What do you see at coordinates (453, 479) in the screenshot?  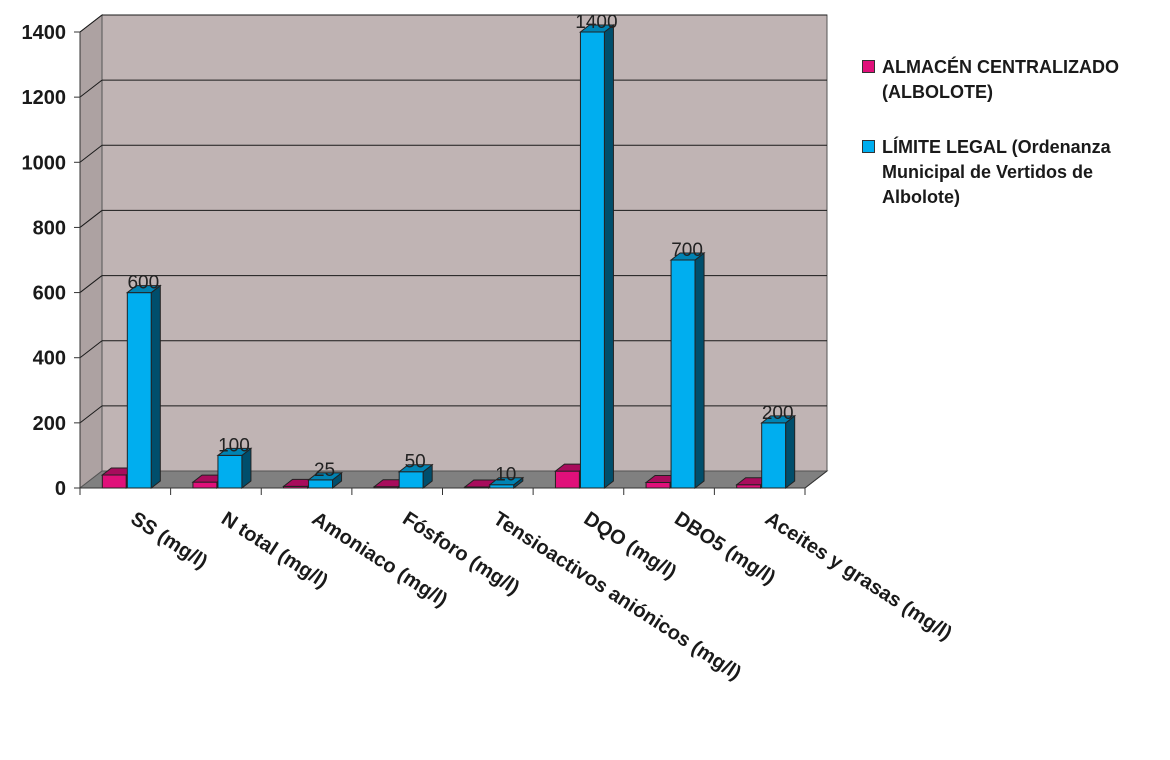 I see `floor` at bounding box center [453, 479].